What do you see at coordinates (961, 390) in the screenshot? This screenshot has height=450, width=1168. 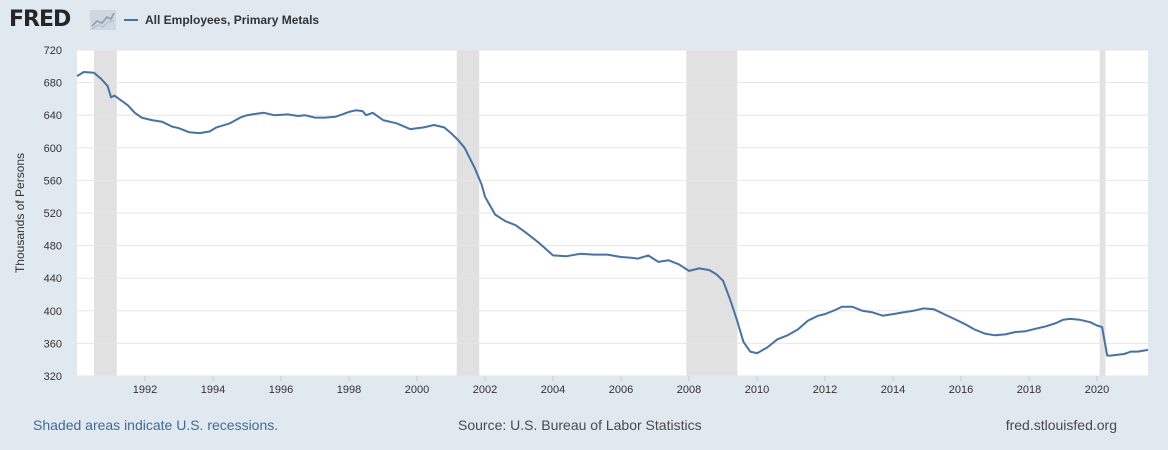 I see `x-tick-label: 2016` at bounding box center [961, 390].